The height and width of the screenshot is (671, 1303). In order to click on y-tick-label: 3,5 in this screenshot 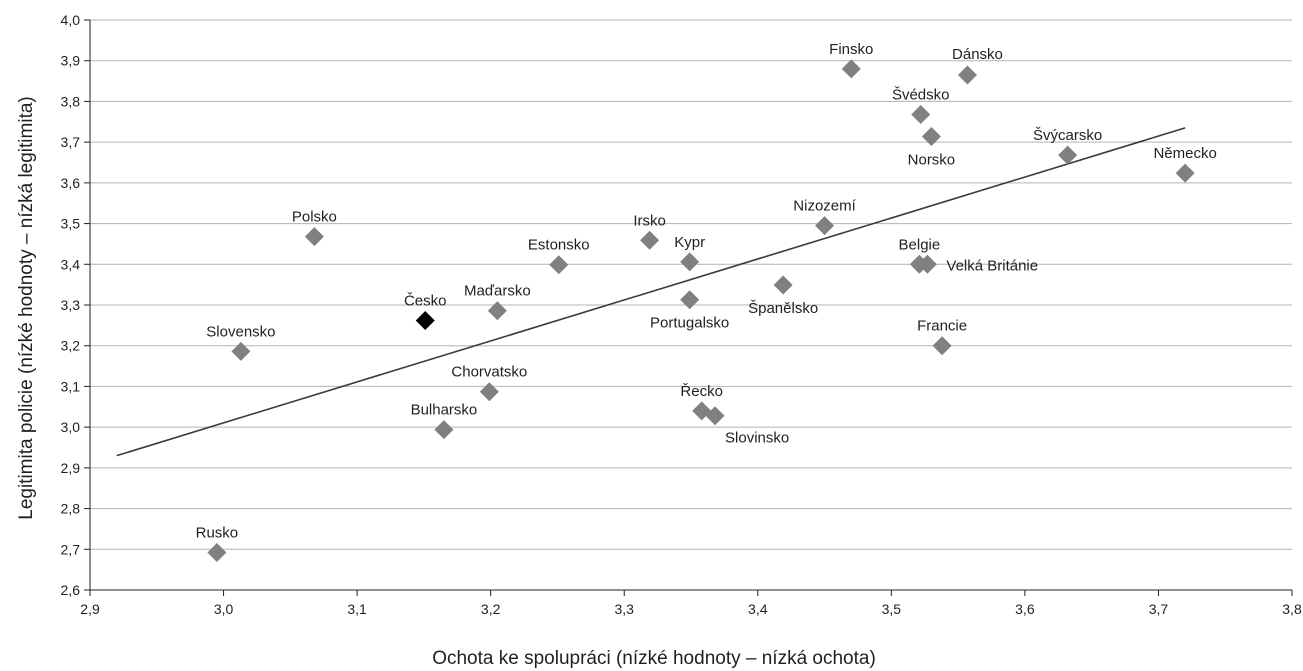, I will do `click(71, 224)`.